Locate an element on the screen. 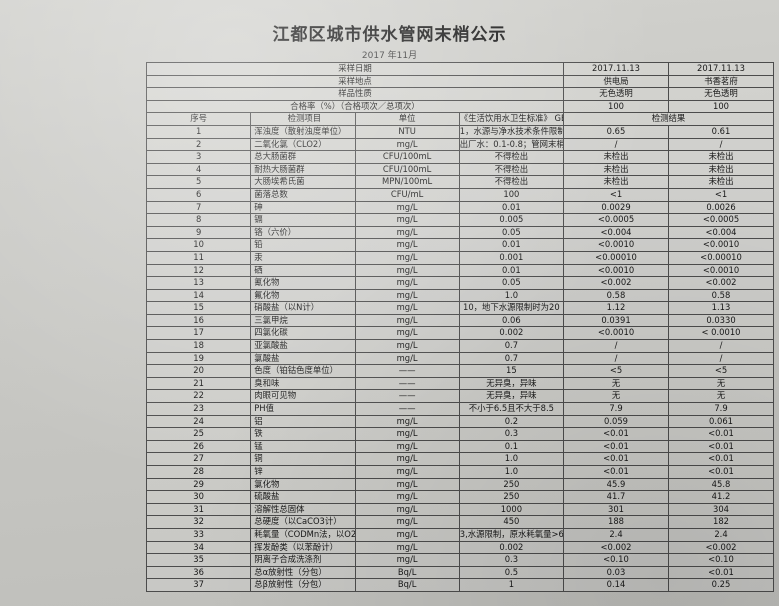 This screenshot has height=606, width=779. cell-result-1: 0.0029 is located at coordinates (616, 207).